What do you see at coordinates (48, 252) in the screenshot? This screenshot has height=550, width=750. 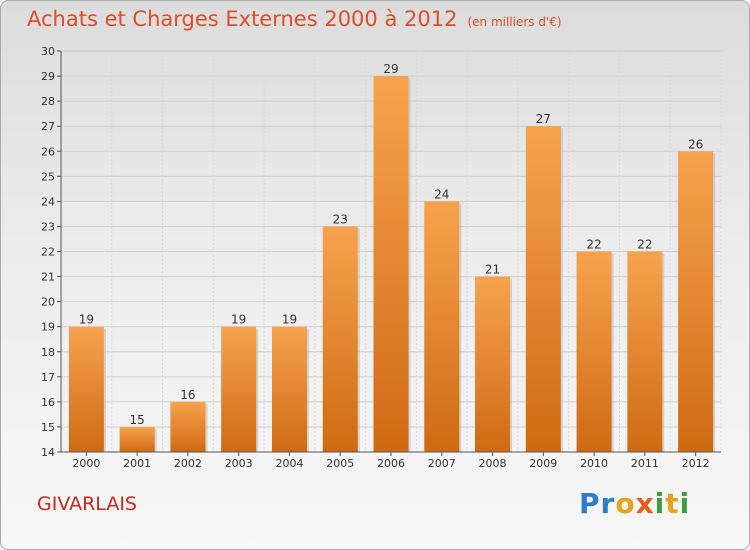 I see `y-tick-label: 22` at bounding box center [48, 252].